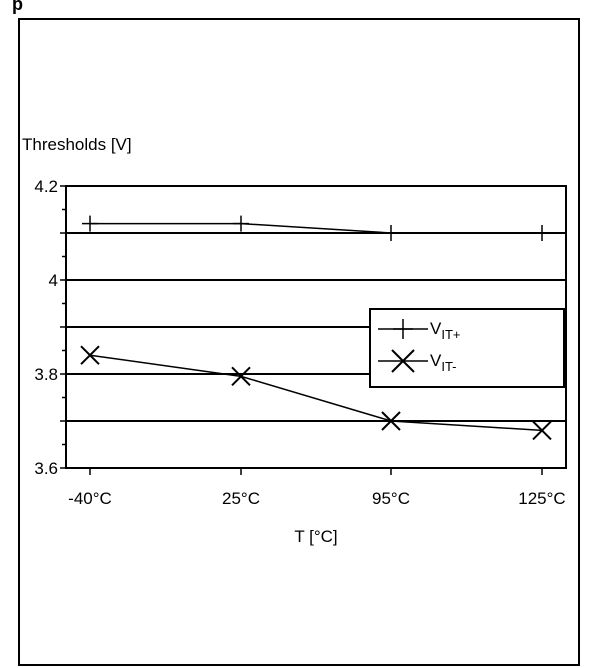 This screenshot has height=668, width=600. I want to click on x-tick-label: 95°C, so click(391, 498).